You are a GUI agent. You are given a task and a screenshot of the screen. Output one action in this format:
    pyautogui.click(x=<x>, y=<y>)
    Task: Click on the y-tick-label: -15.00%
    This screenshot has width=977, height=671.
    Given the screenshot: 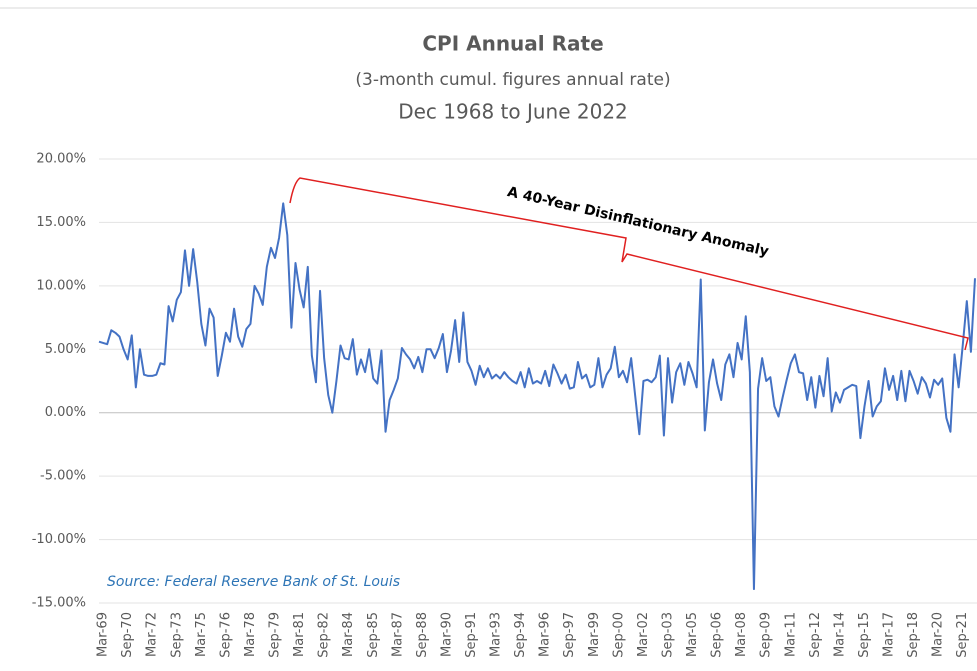 What is the action you would take?
    pyautogui.click(x=59, y=603)
    